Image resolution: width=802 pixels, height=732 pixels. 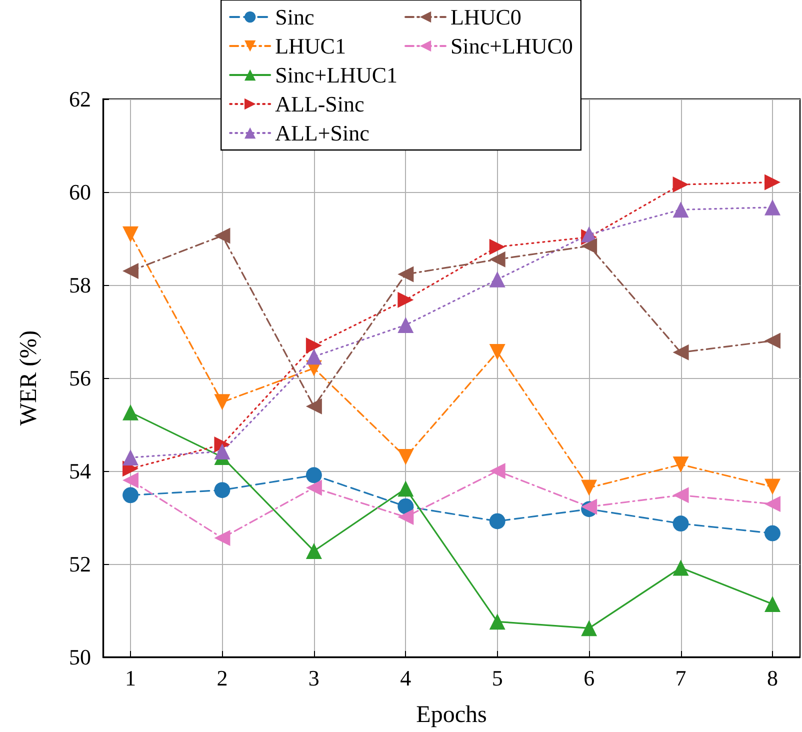 What do you see at coordinates (310, 46) in the screenshot?
I see `legend-label: LHUC1` at bounding box center [310, 46].